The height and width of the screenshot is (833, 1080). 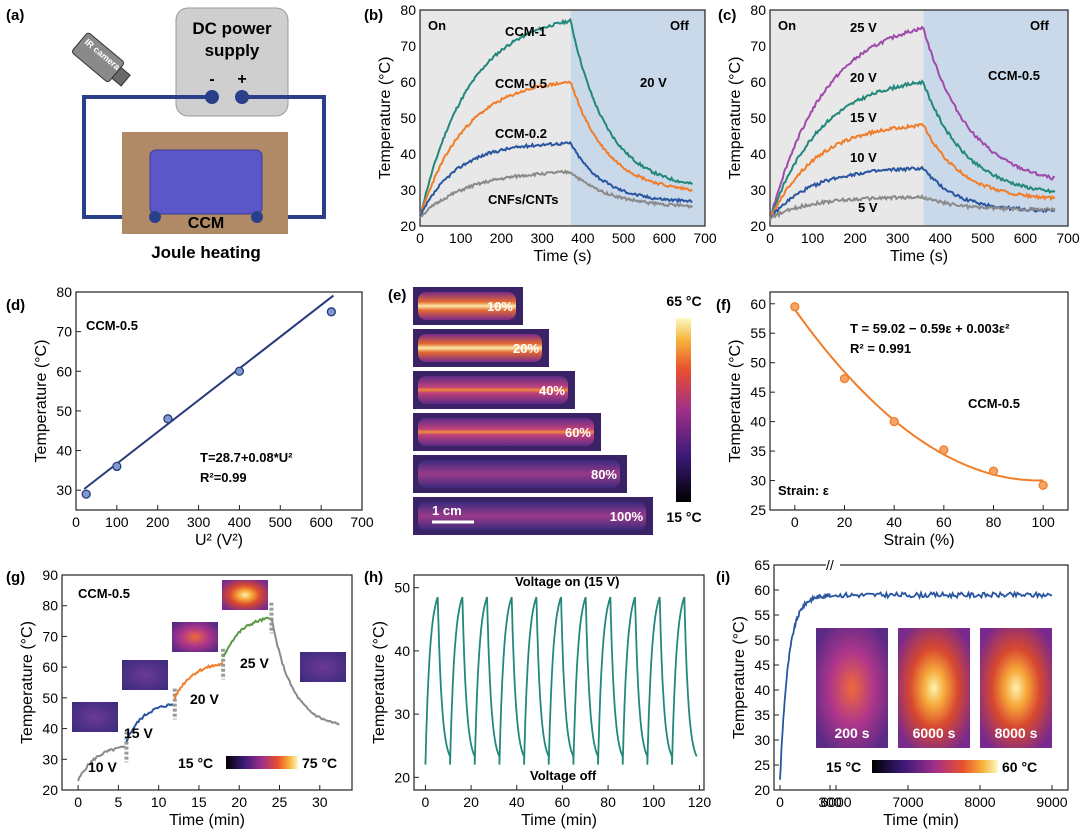 I want to click on ccm-label: CCM, so click(x=206, y=223).